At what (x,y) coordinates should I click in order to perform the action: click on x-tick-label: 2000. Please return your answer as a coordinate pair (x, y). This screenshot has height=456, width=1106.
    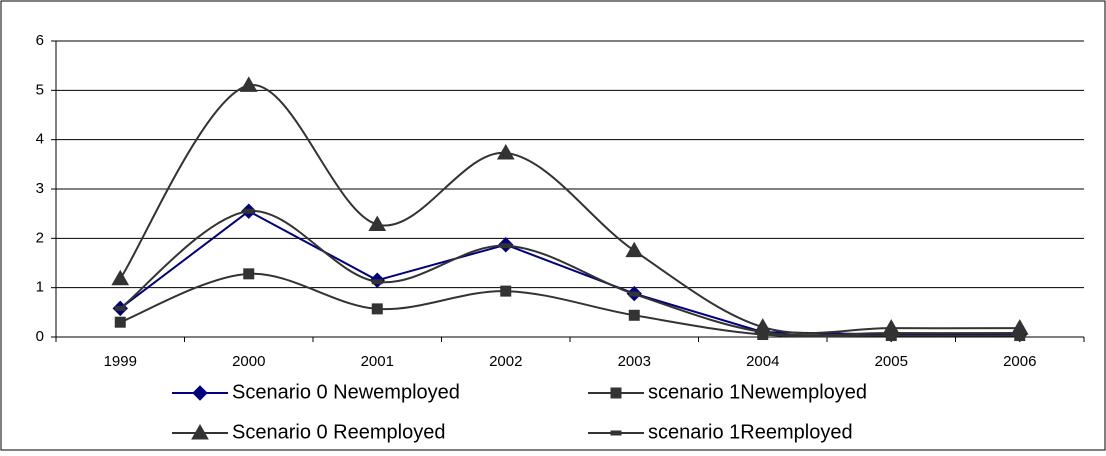
    Looking at the image, I should click on (248, 361).